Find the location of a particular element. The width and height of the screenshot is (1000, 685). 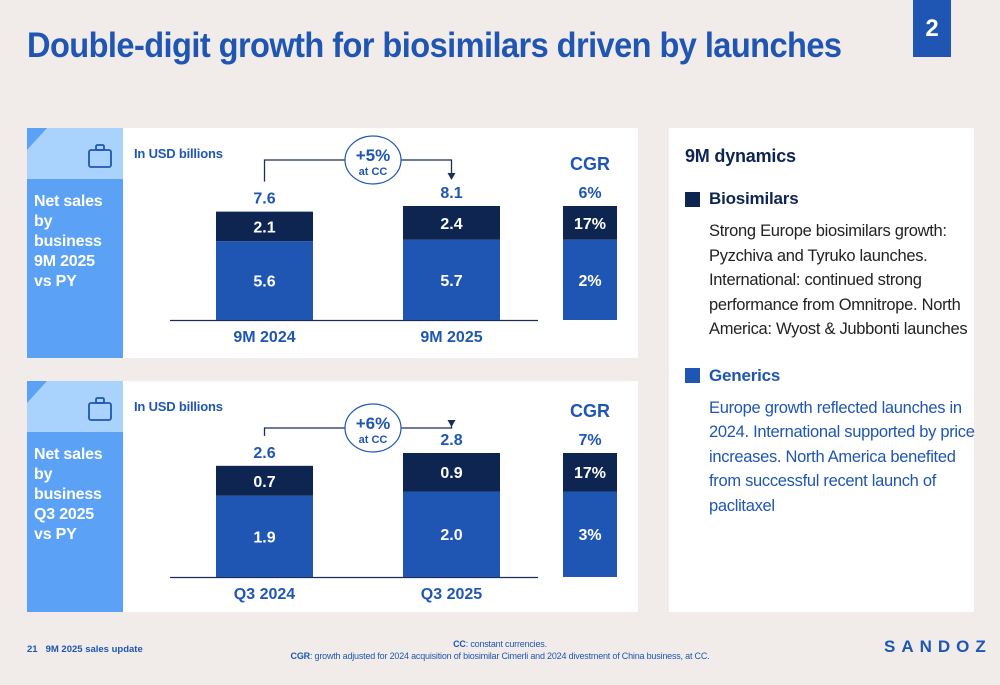

side-label-line: 9M 2025 is located at coordinates (64, 261).